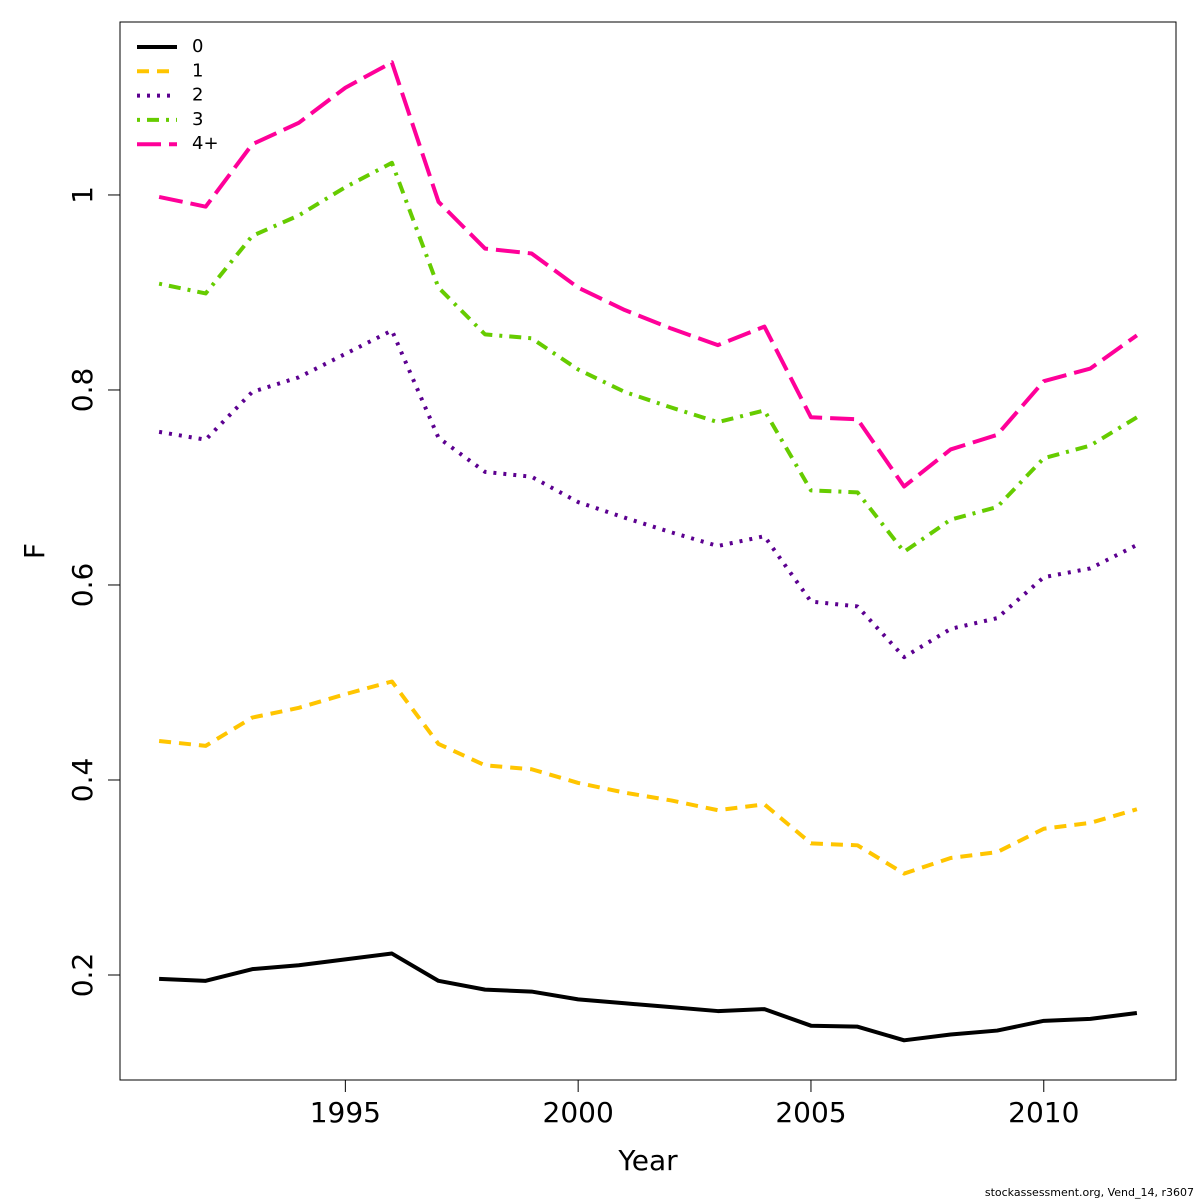 The height and width of the screenshot is (1200, 1200). Describe the element at coordinates (34, 551) in the screenshot. I see `y-axis-label: F` at that location.